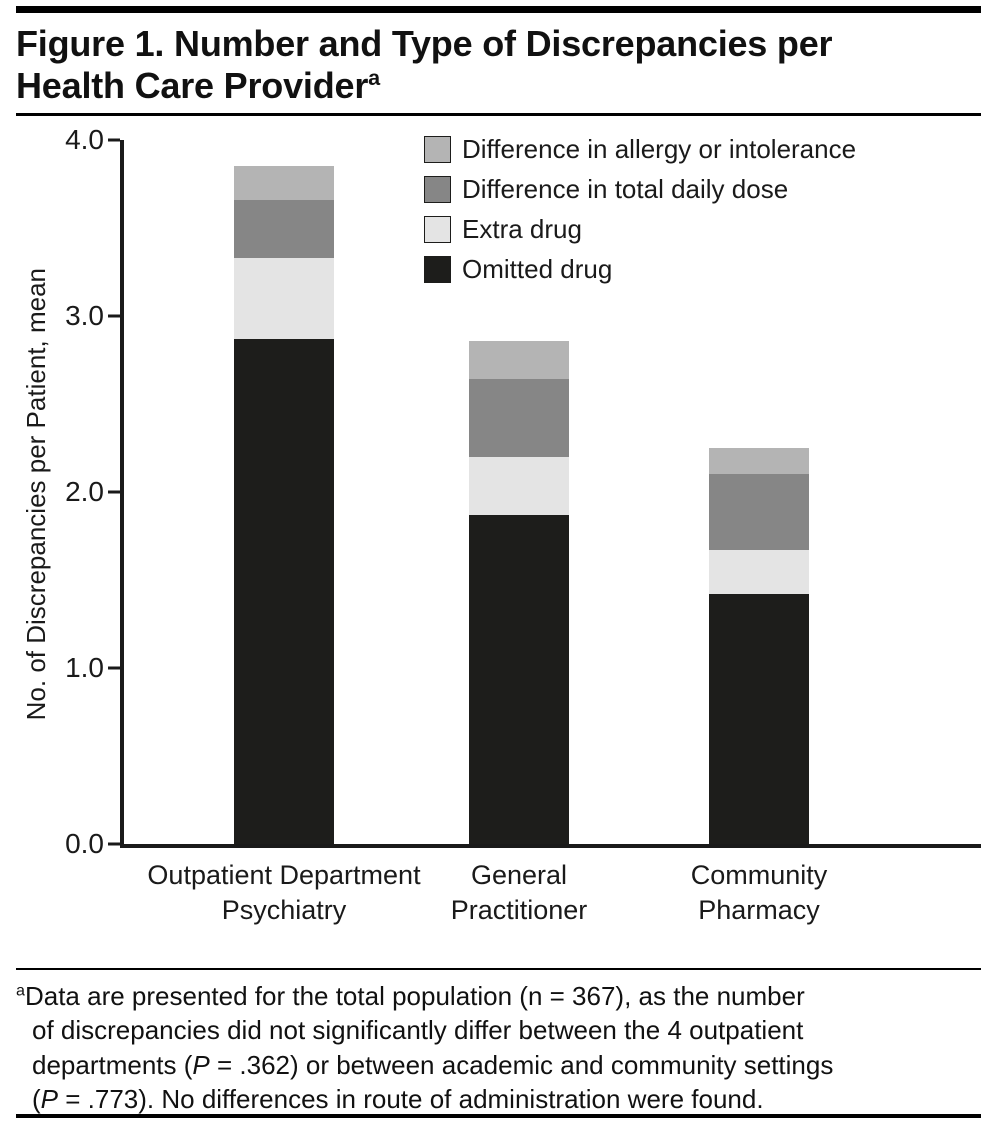  I want to click on legend-item: Difference in total daily dose, so click(640, 189).